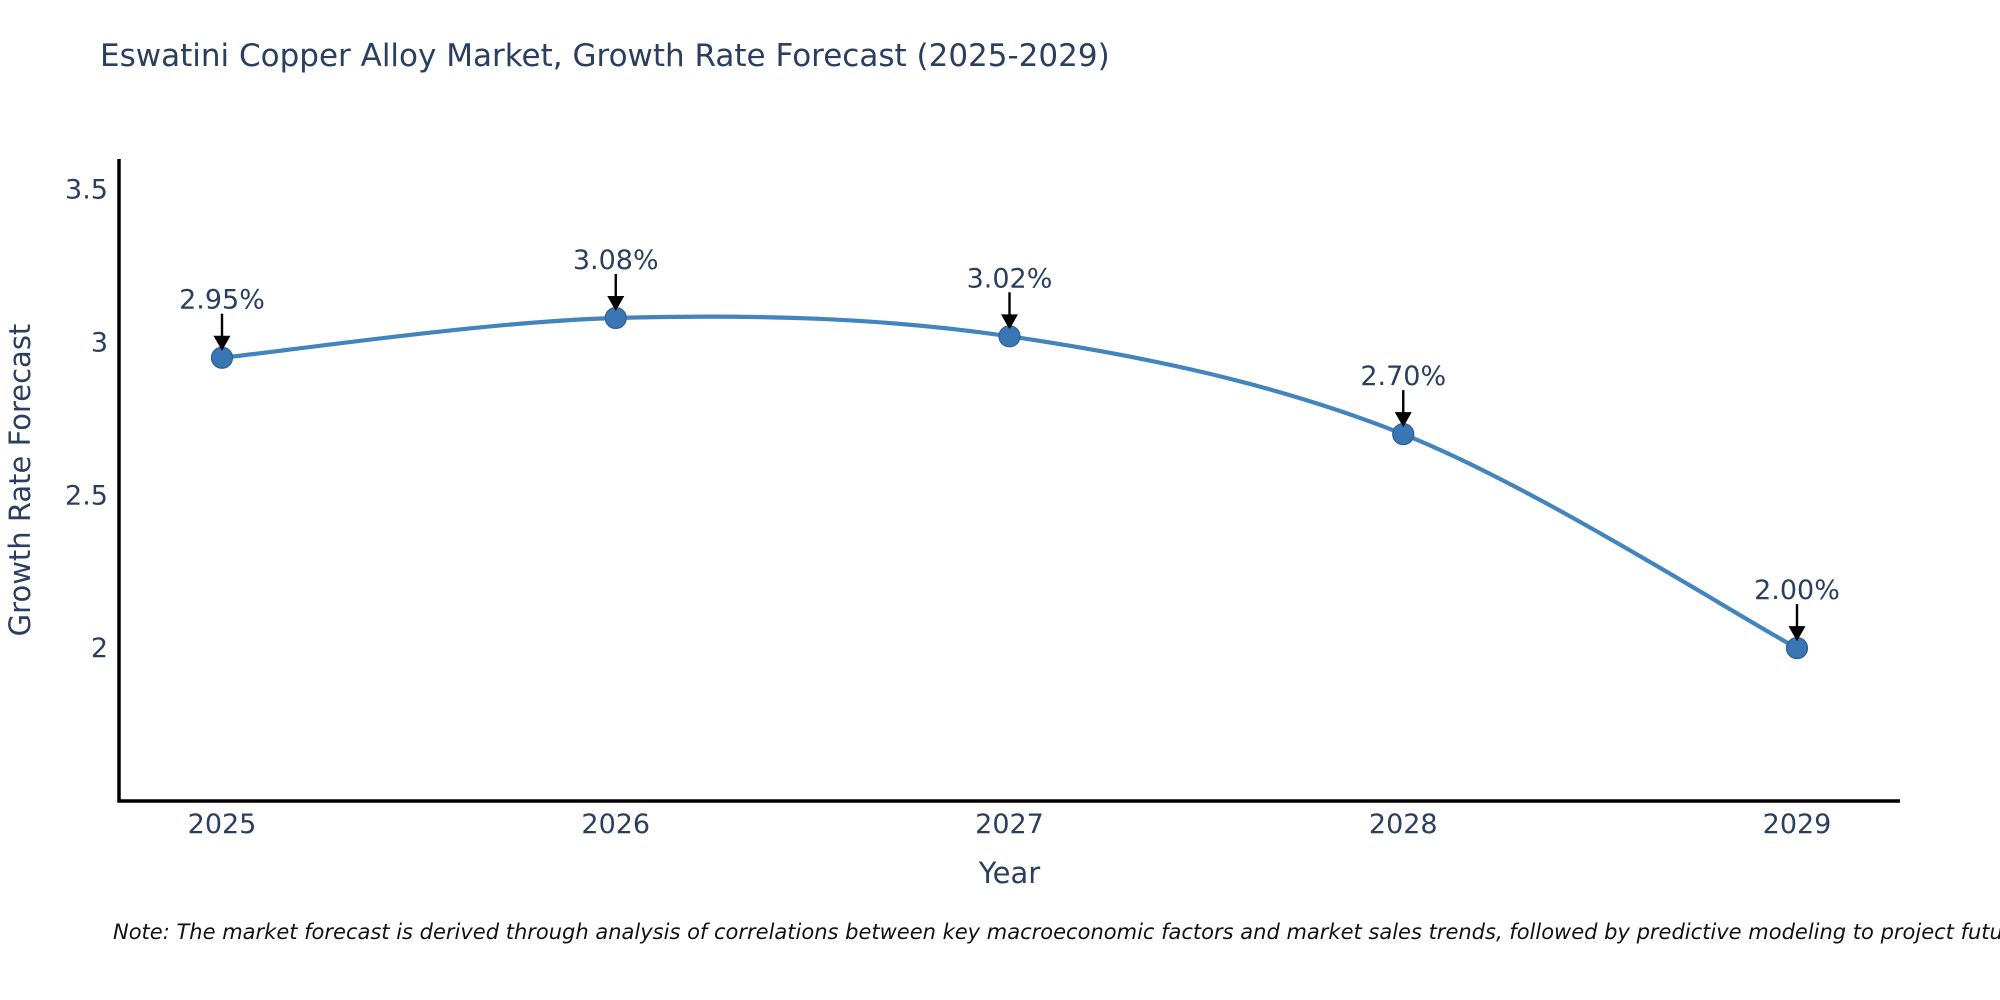 This screenshot has height=1000, width=2000. What do you see at coordinates (1403, 376) in the screenshot?
I see `annotation-label: 2.70%` at bounding box center [1403, 376].